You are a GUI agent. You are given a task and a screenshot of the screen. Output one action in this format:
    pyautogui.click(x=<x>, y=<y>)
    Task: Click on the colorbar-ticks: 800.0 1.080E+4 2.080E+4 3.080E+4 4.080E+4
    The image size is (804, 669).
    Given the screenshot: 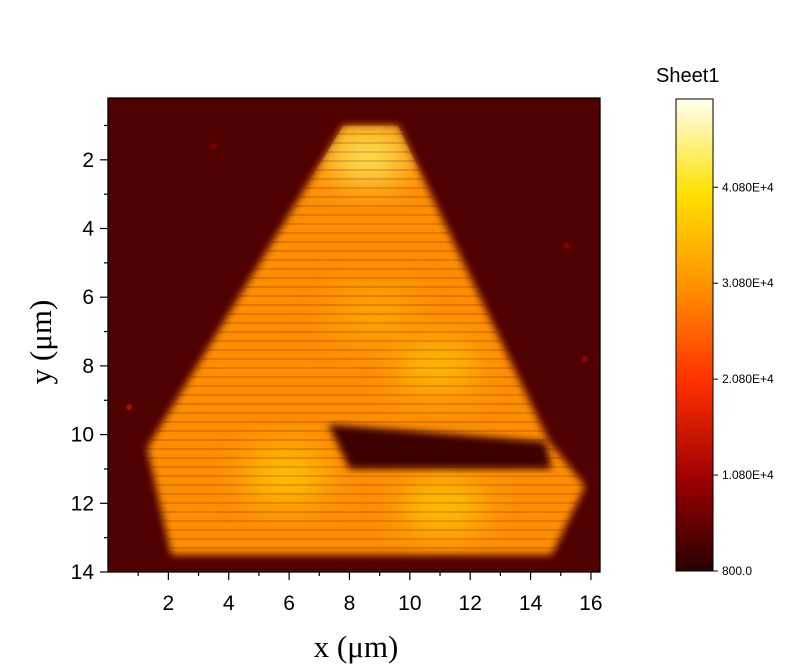 What is the action you would take?
    pyautogui.click(x=743, y=379)
    